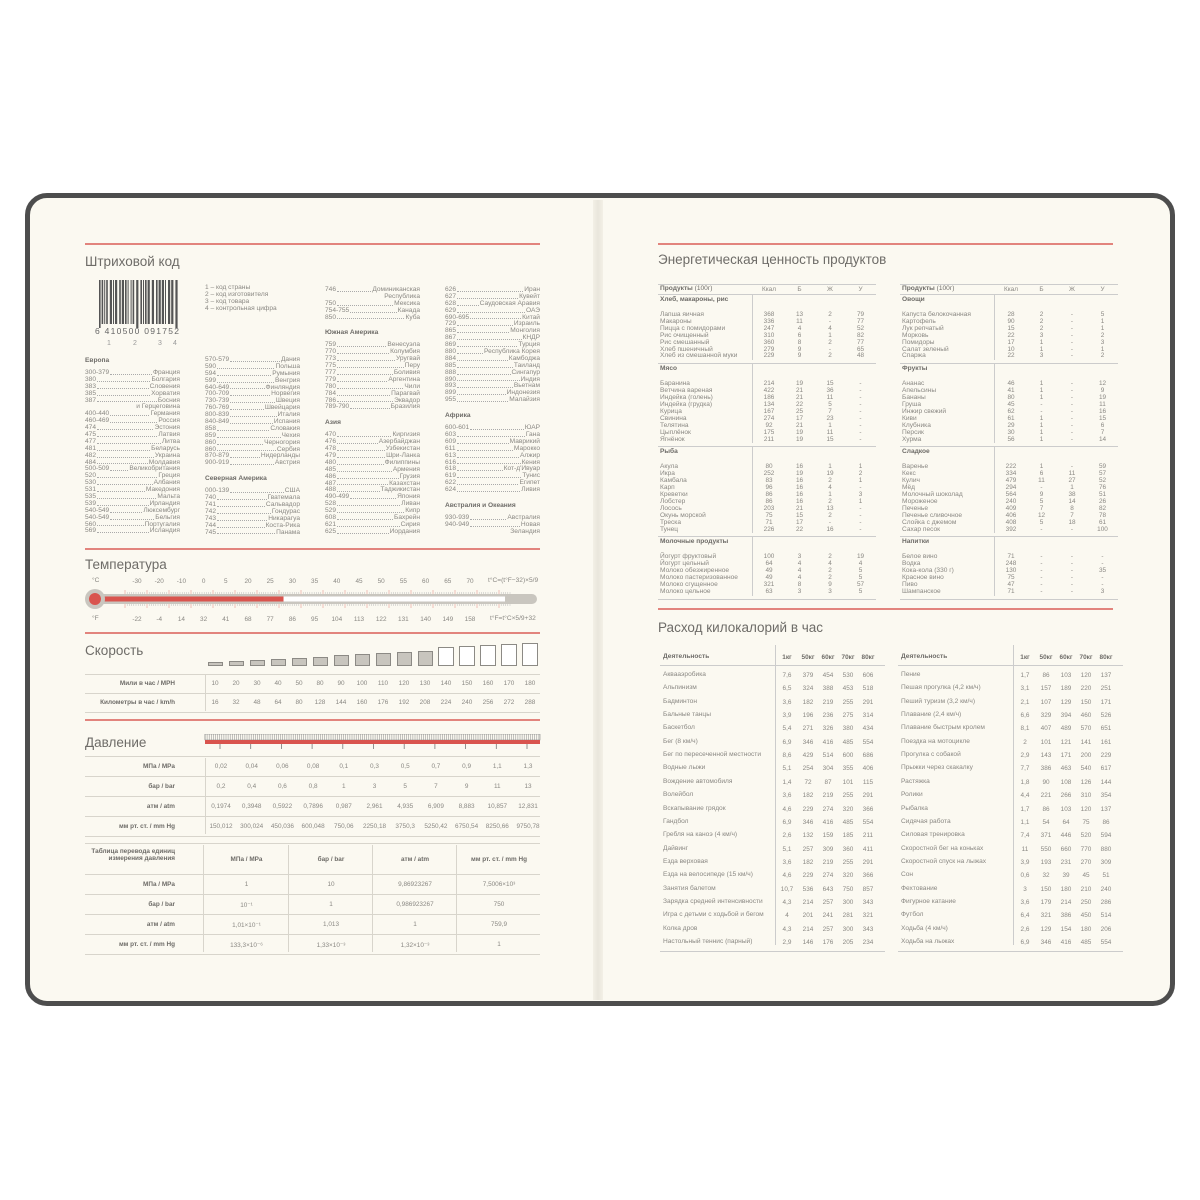  What do you see at coordinates (848, 689) in the screenshot?
I see `calorie-value: 453` at bounding box center [848, 689].